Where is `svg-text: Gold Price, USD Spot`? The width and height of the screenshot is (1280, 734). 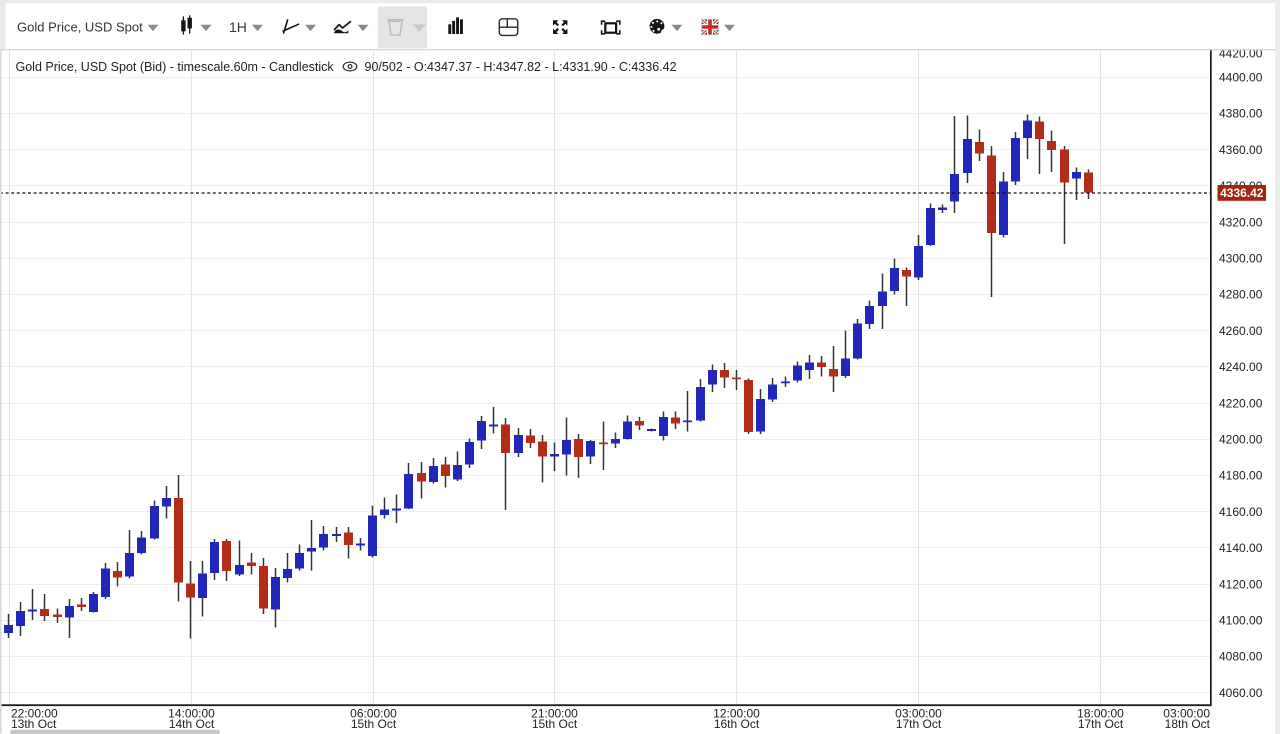 svg-text: Gold Price, USD Spot is located at coordinates (80, 27).